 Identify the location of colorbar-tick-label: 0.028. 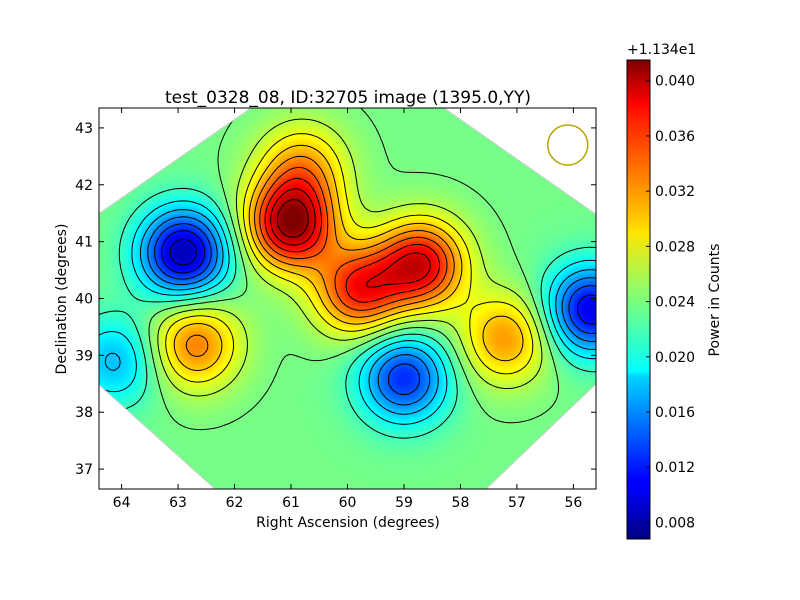
(675, 247).